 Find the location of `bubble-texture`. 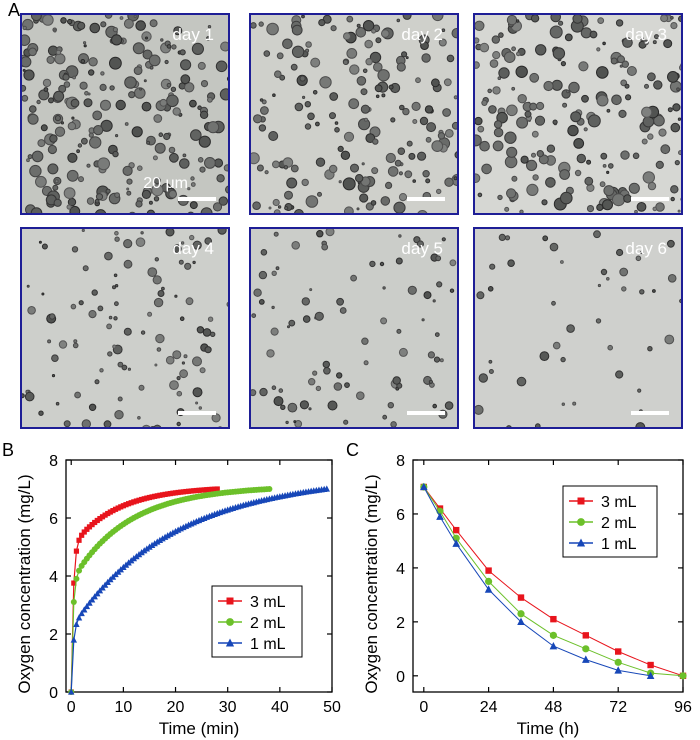

bubble-texture is located at coordinates (125, 328).